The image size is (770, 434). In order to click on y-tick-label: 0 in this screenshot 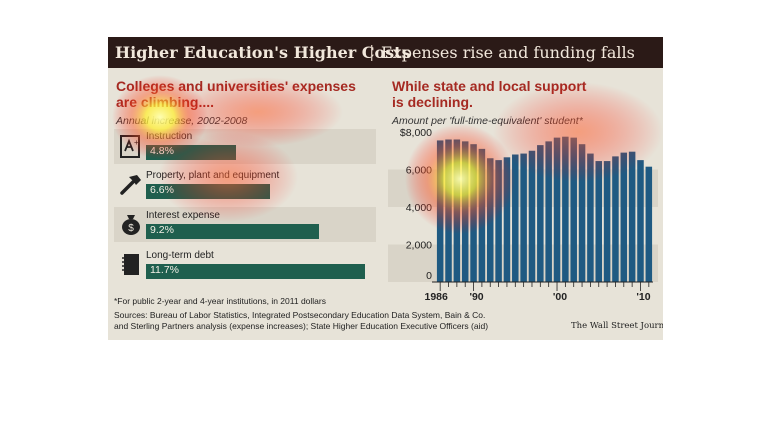, I will do `click(429, 276)`.